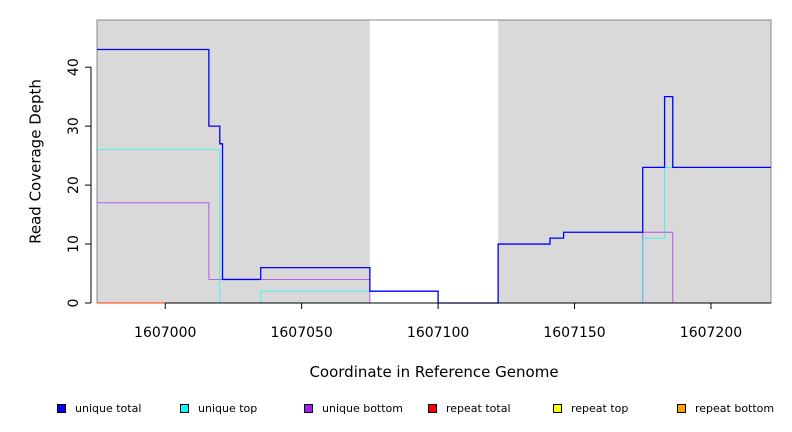 This screenshot has height=432, width=792. What do you see at coordinates (108, 408) in the screenshot?
I see `legend-label: unique total` at bounding box center [108, 408].